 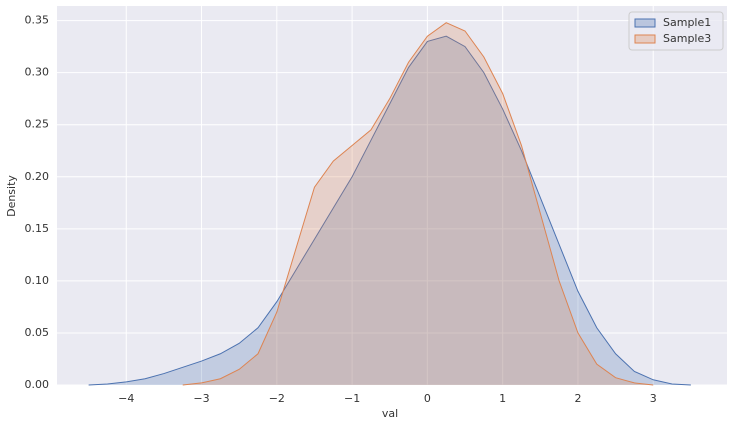 What do you see at coordinates (577, 398) in the screenshot?
I see `x-tick-label: 2` at bounding box center [577, 398].